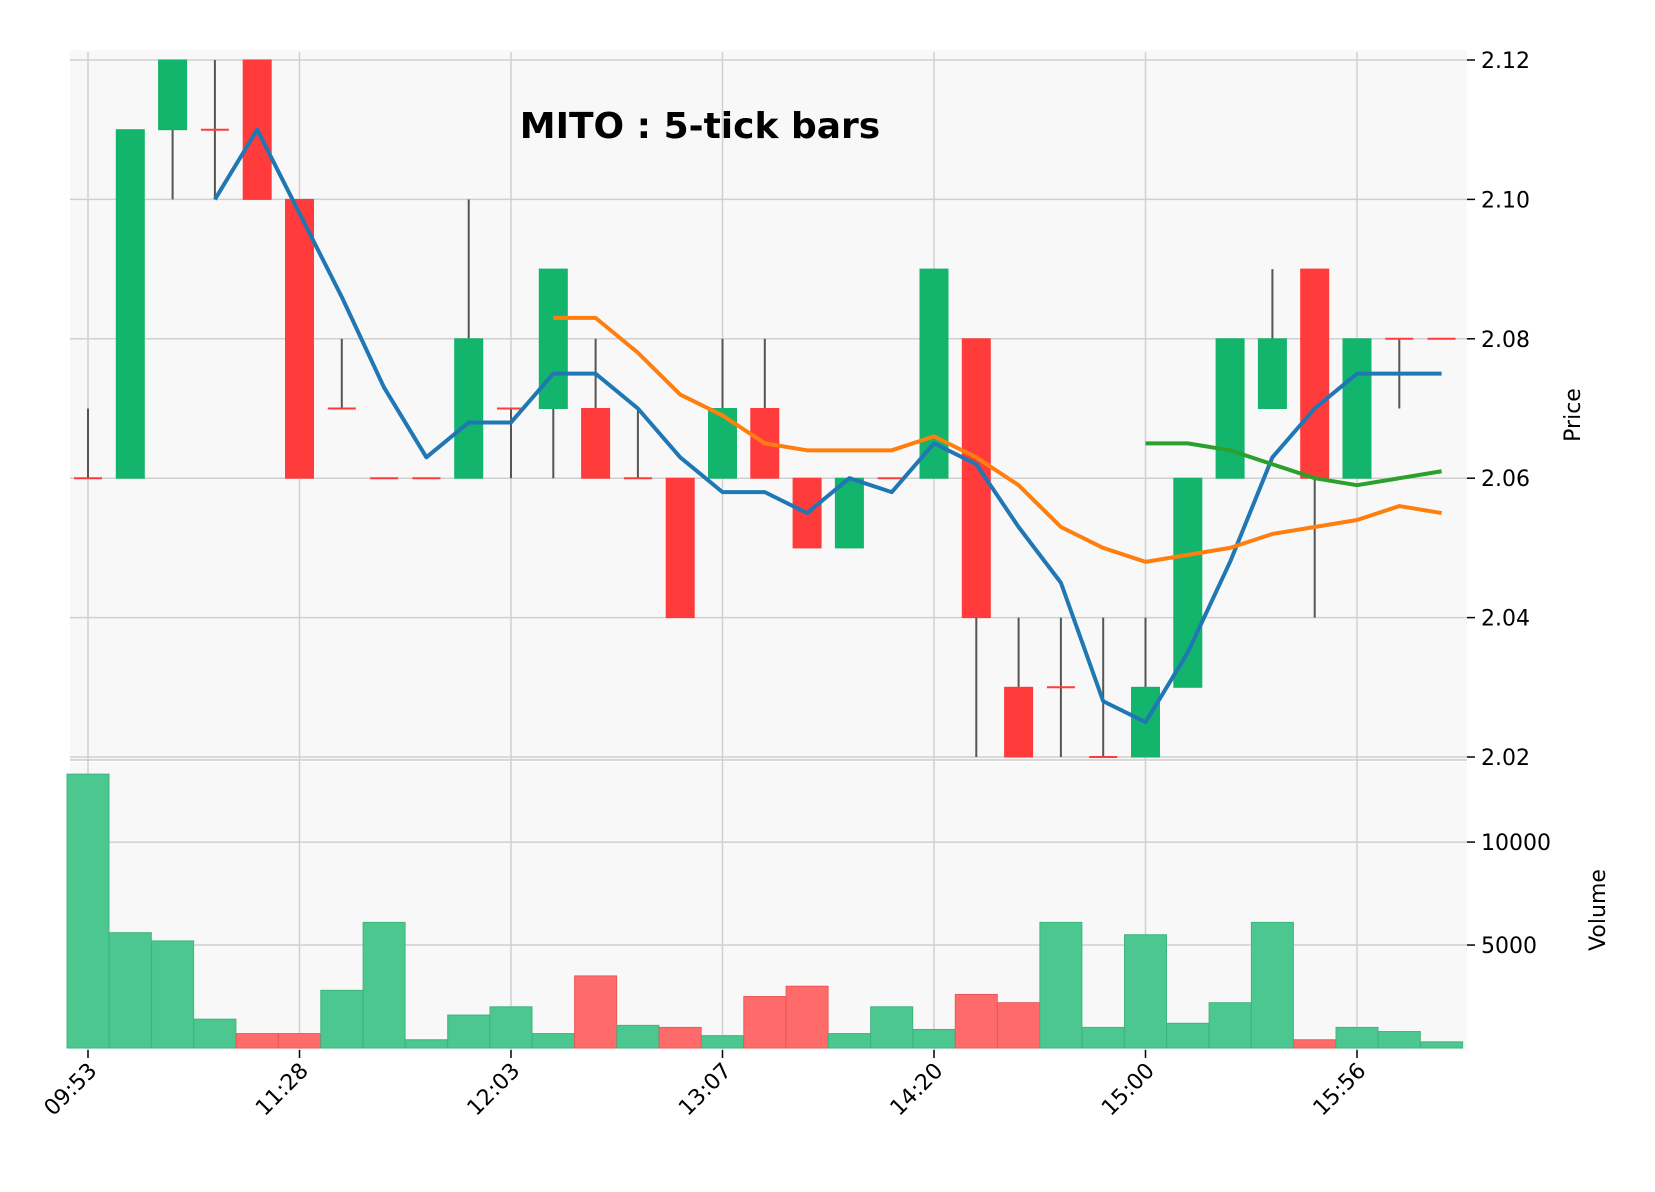 This screenshot has width=1655, height=1192. What do you see at coordinates (1505, 758) in the screenshot?
I see `price-tick-label: 2.02` at bounding box center [1505, 758].